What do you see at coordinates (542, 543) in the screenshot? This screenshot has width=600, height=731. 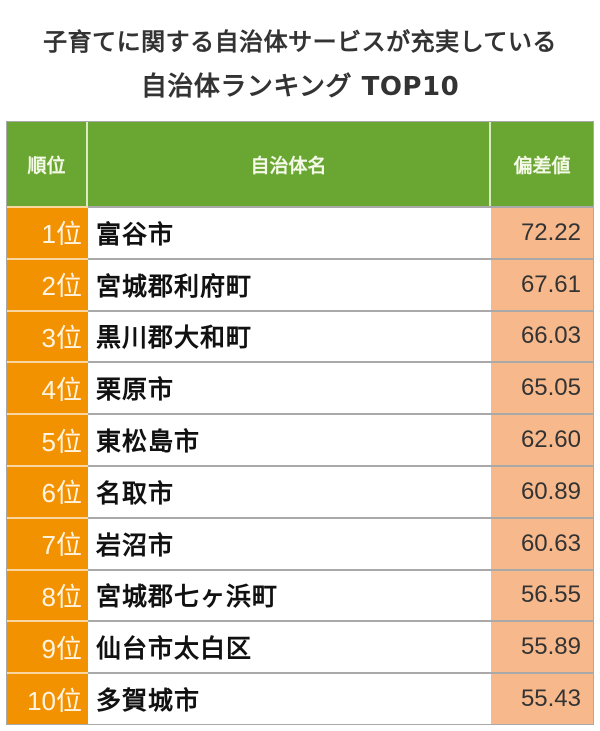 I see `score-cell: 60.63` at bounding box center [542, 543].